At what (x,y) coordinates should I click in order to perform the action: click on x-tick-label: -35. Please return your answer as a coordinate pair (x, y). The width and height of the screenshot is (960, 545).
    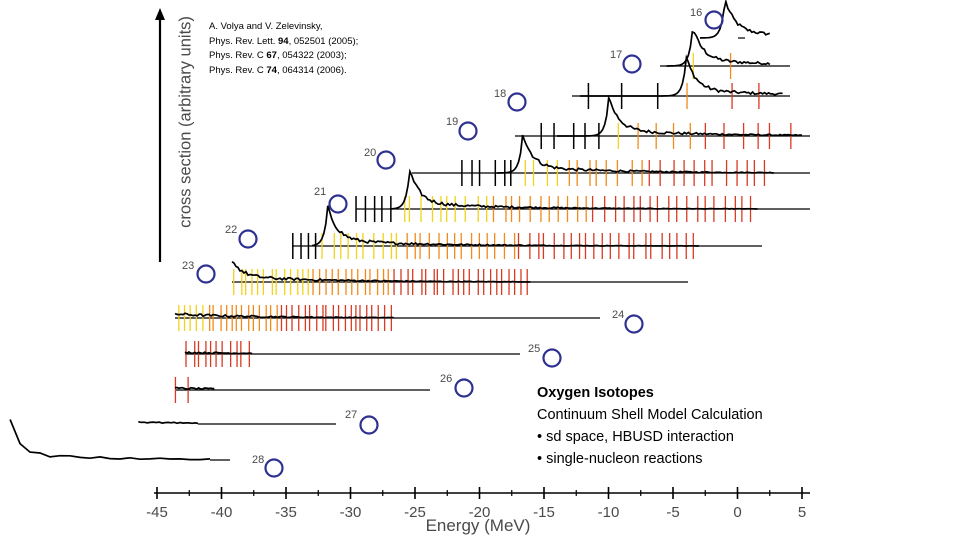
    Looking at the image, I should click on (286, 512).